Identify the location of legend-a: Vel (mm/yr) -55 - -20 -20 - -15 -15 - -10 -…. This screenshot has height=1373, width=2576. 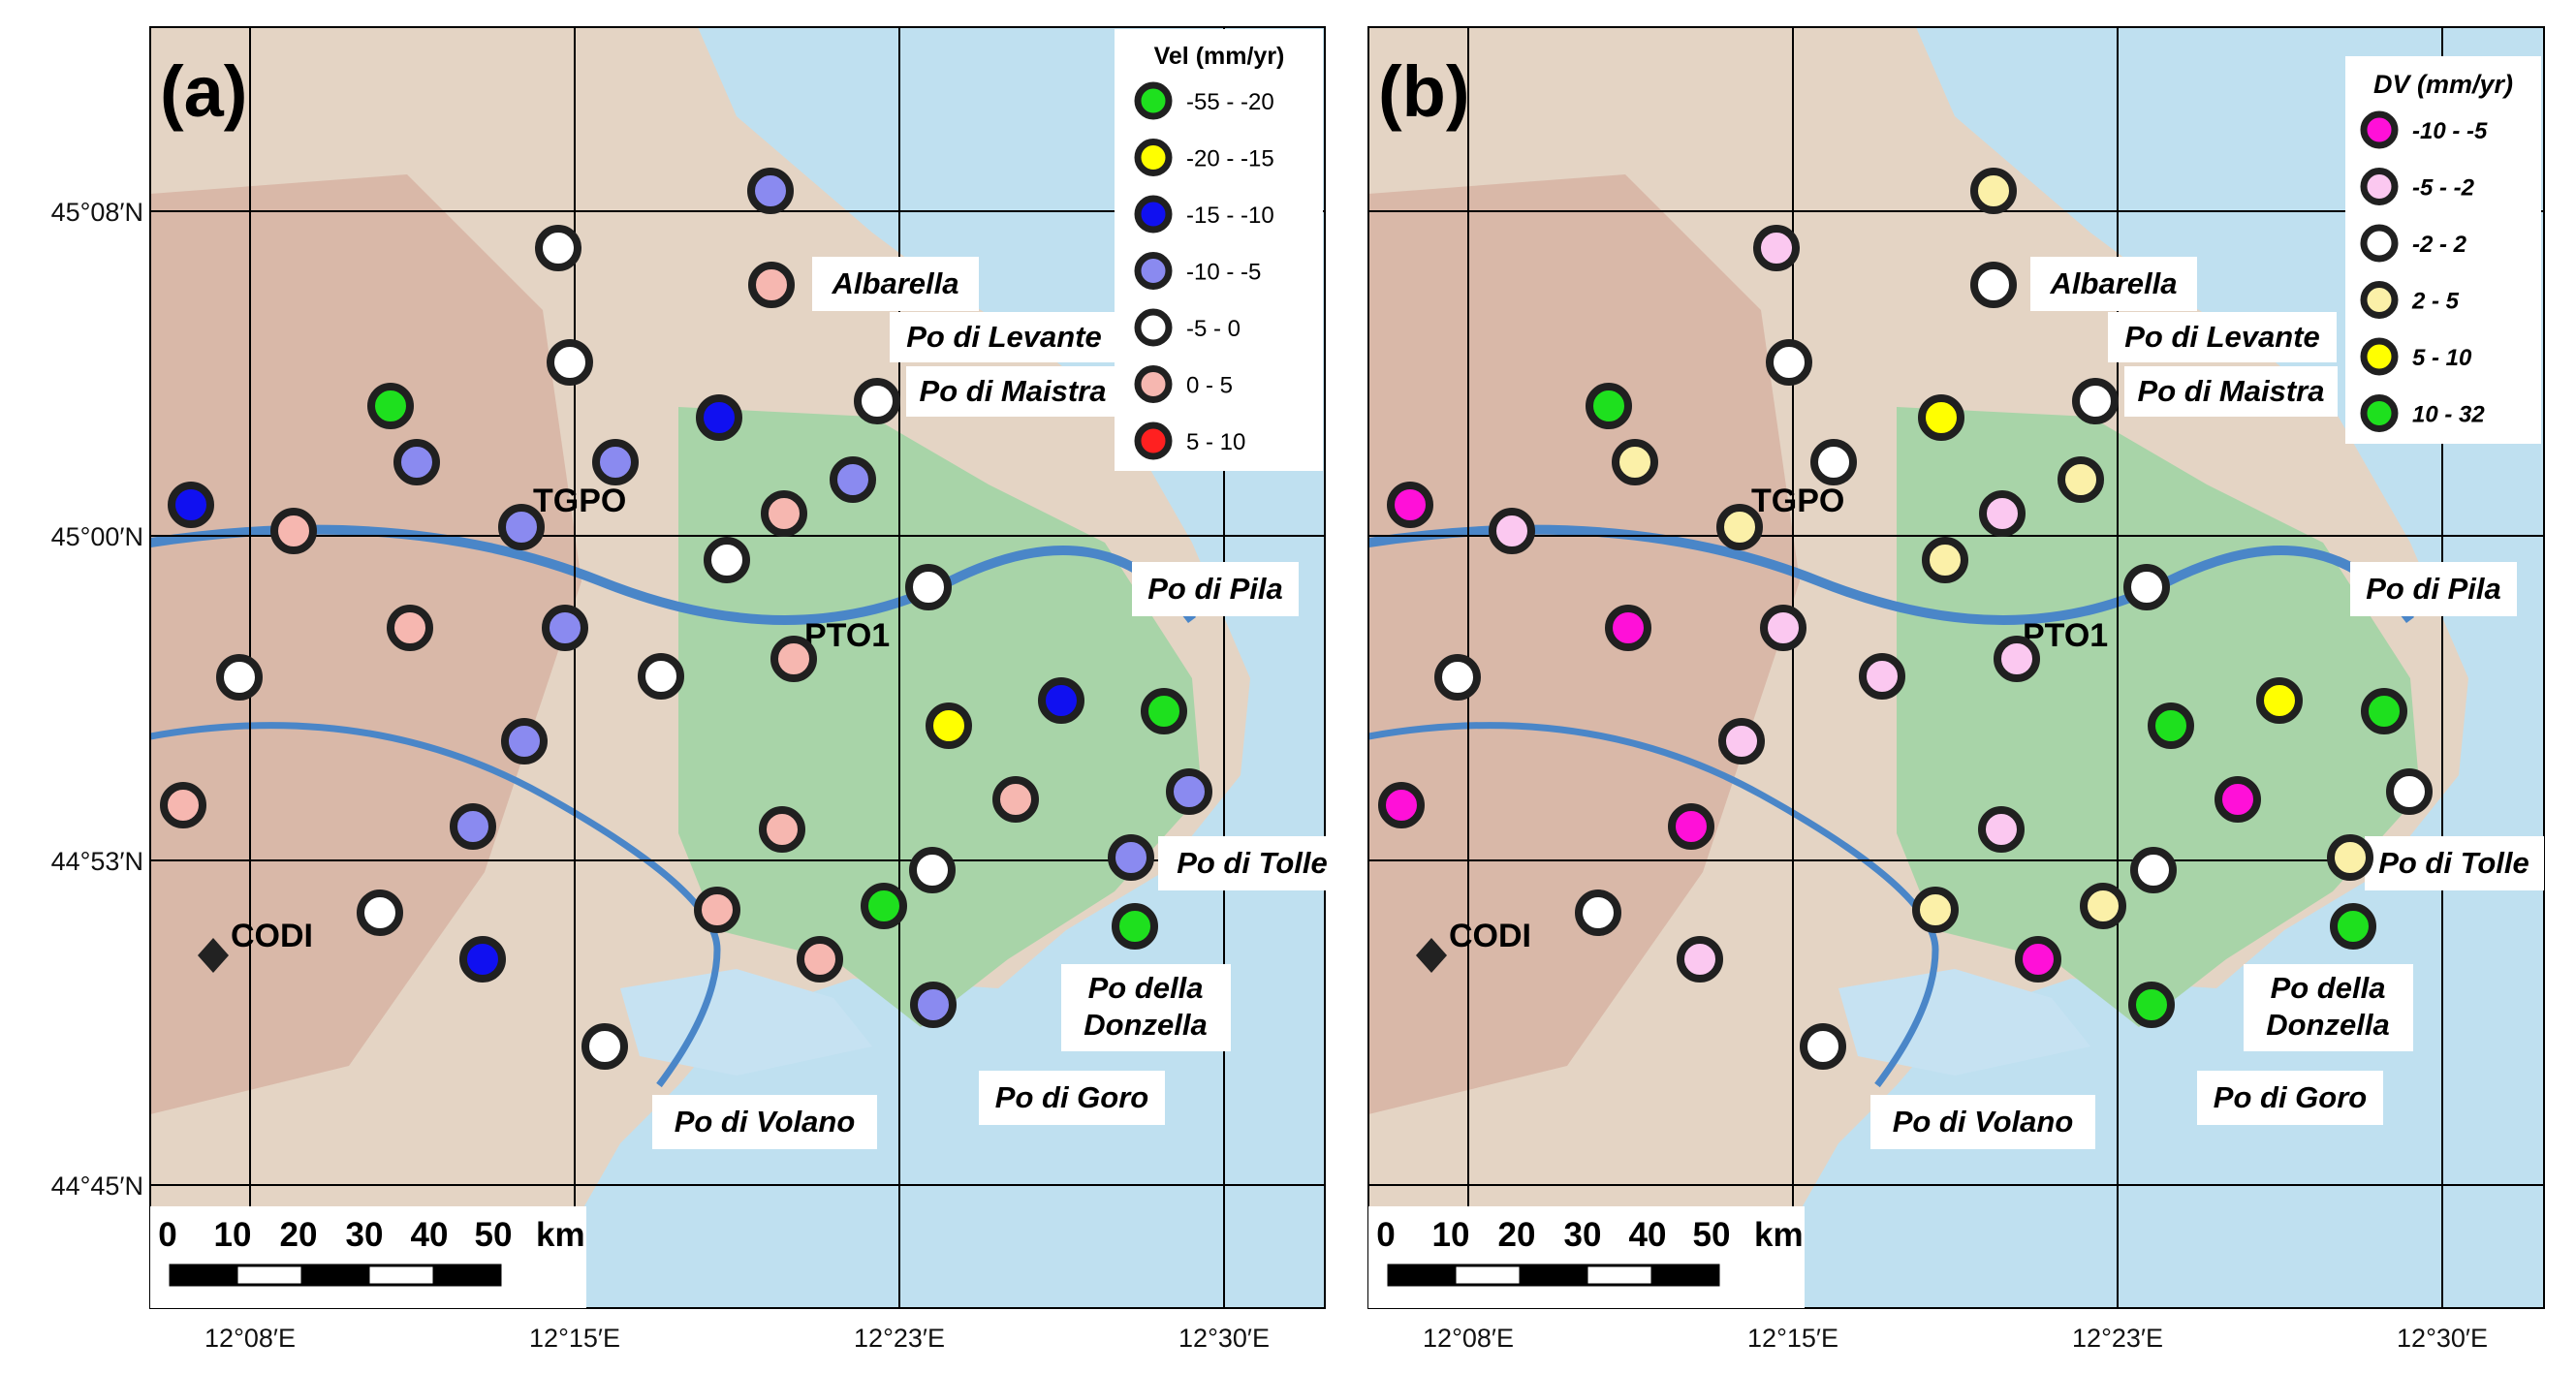
(1219, 250).